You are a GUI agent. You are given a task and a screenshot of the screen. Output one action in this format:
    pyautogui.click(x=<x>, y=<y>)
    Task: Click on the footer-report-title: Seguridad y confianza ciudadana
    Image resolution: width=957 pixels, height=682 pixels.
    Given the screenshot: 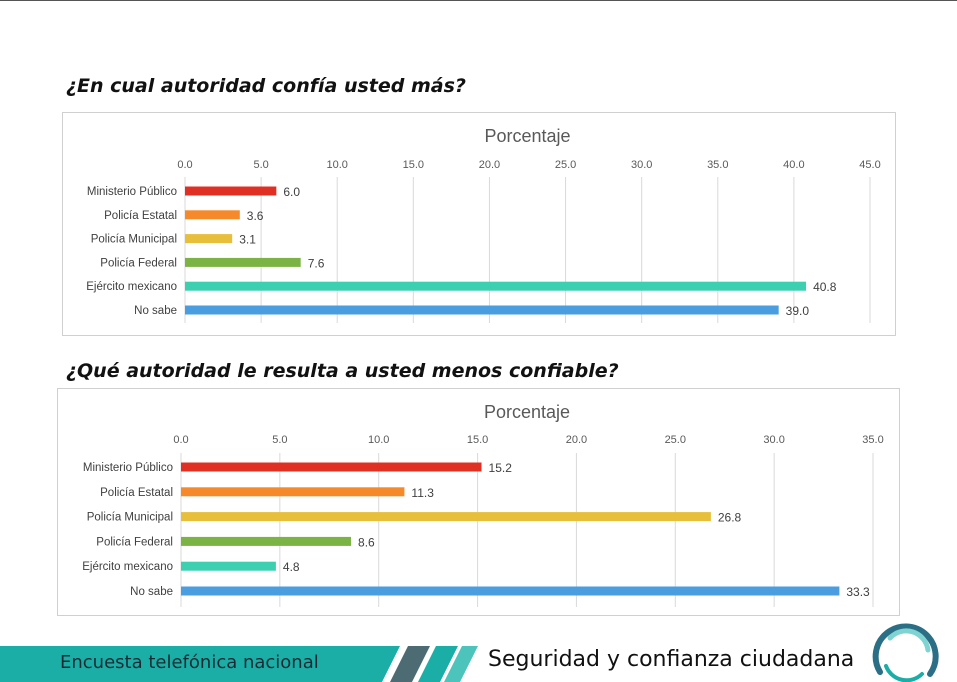 What is the action you would take?
    pyautogui.click(x=671, y=659)
    